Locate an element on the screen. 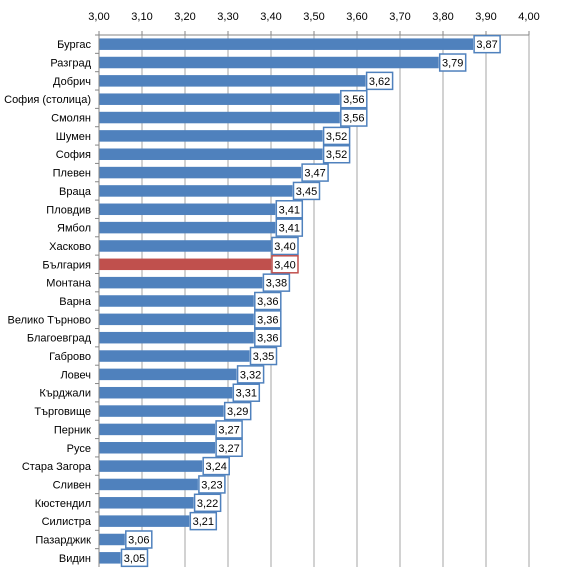 This screenshot has width=565, height=579. data-label: 3,41 is located at coordinates (289, 210).